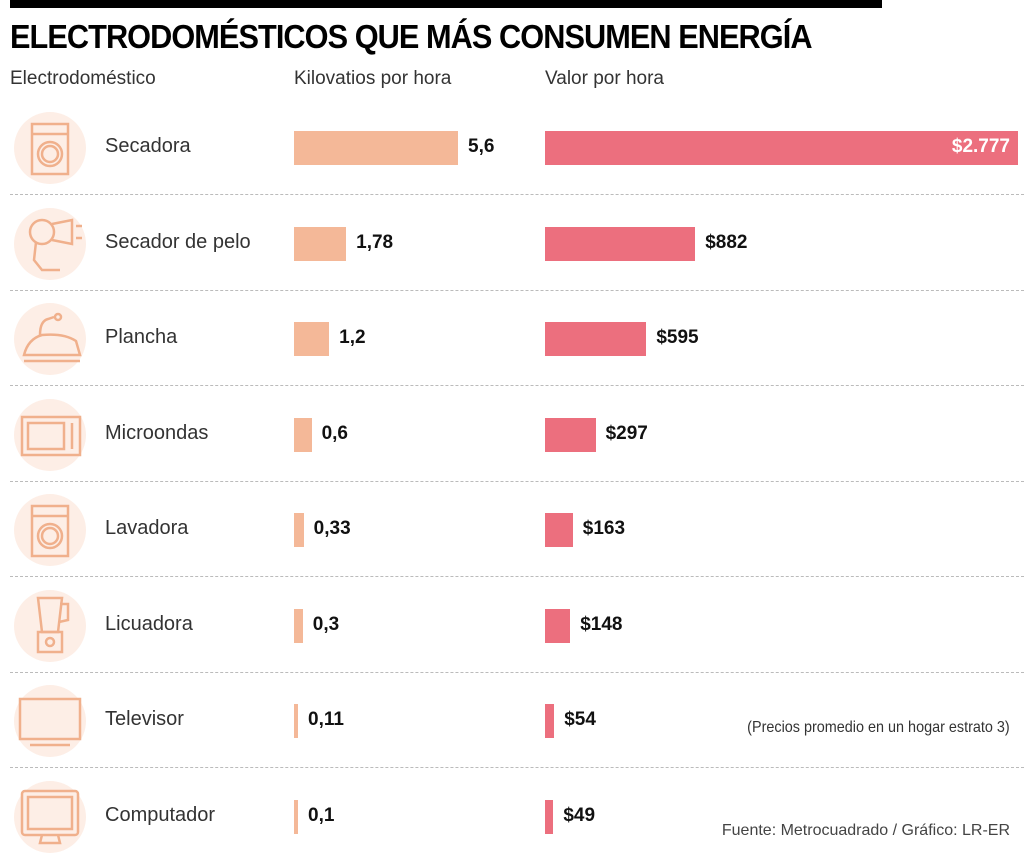 The width and height of the screenshot is (1024, 864). What do you see at coordinates (512, 147) in the screenshot?
I see `chart-row: Secadora 5,6 $2.777` at bounding box center [512, 147].